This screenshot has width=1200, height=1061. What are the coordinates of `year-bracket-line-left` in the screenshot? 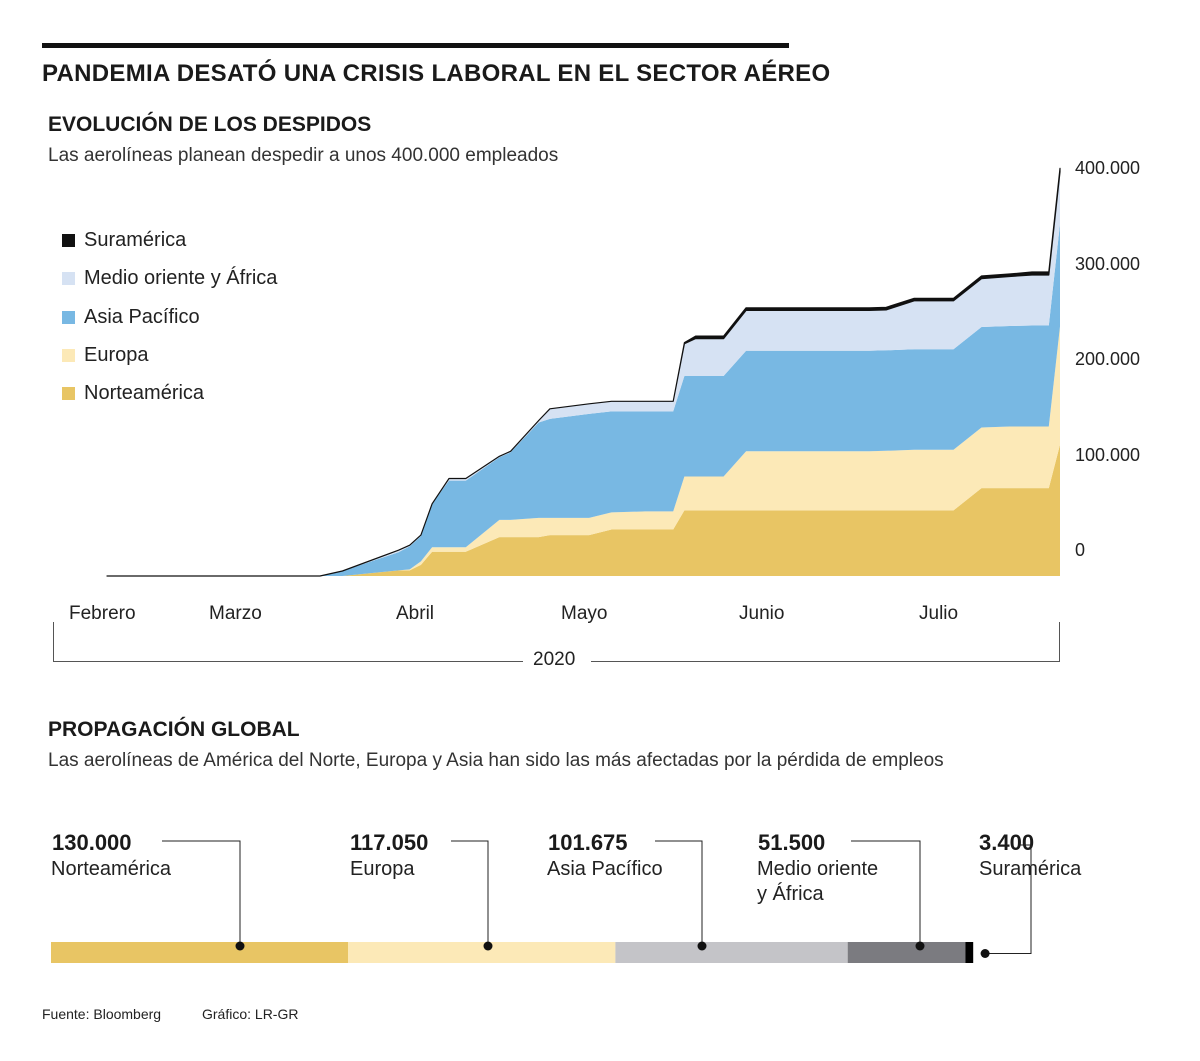 It's located at (288, 661).